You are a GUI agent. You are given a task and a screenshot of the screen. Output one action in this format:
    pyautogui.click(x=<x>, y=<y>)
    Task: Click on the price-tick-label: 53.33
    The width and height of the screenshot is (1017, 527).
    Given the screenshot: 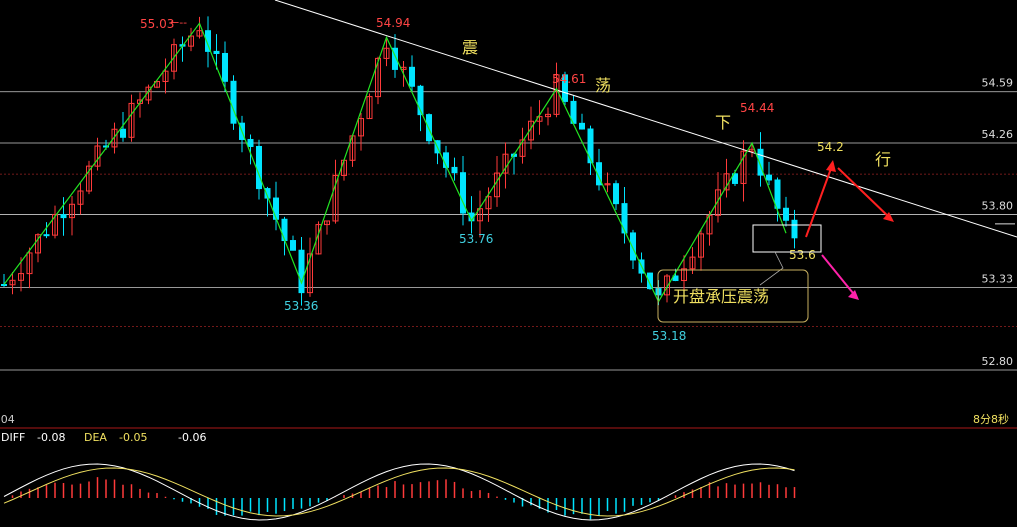 What is the action you would take?
    pyautogui.click(x=998, y=279)
    